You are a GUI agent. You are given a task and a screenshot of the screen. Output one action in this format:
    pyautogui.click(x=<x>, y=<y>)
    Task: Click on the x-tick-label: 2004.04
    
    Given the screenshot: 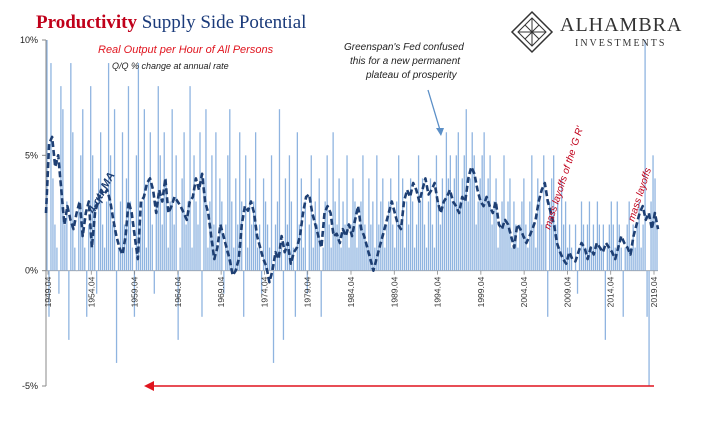 What is the action you would take?
    pyautogui.click(x=524, y=291)
    